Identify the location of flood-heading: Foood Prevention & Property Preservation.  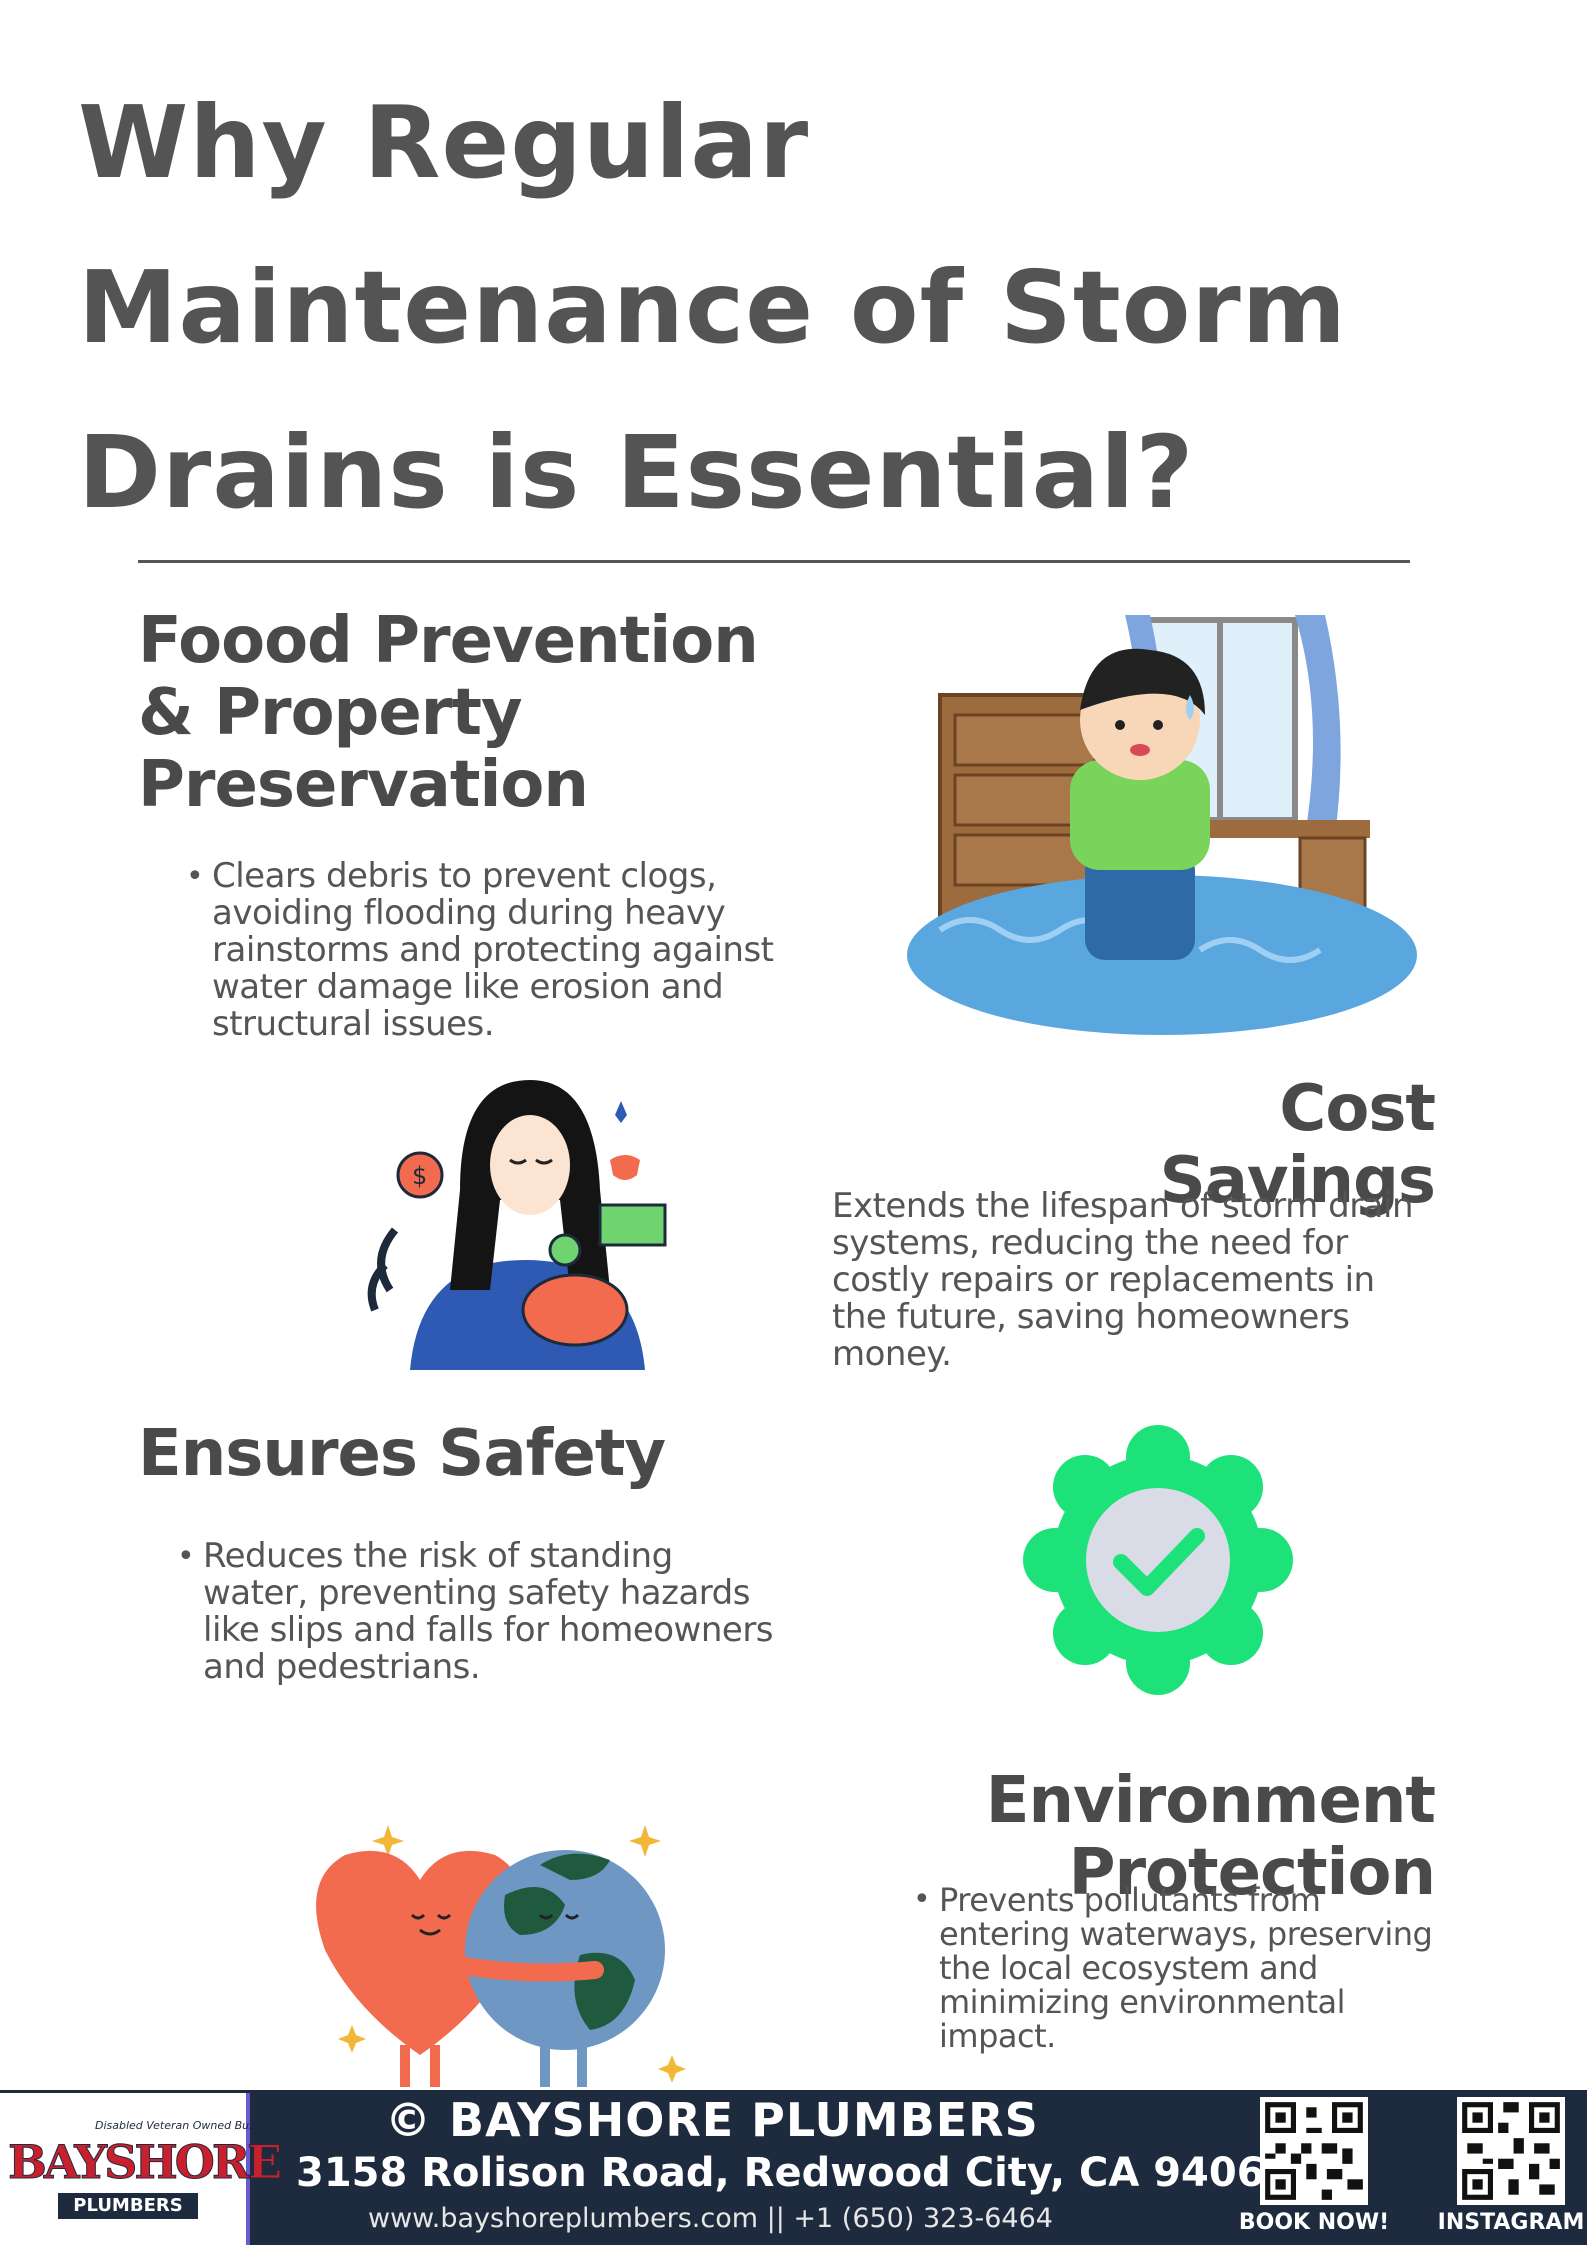
(488, 713).